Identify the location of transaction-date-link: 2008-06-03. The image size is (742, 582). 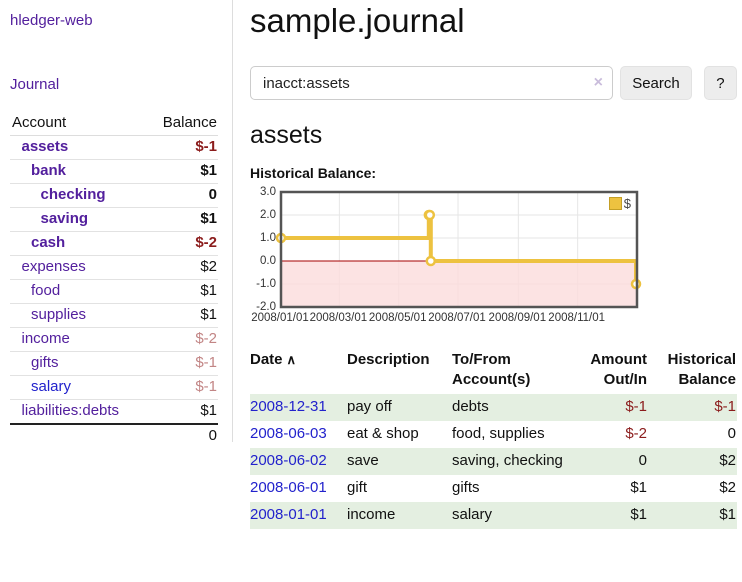
(288, 433).